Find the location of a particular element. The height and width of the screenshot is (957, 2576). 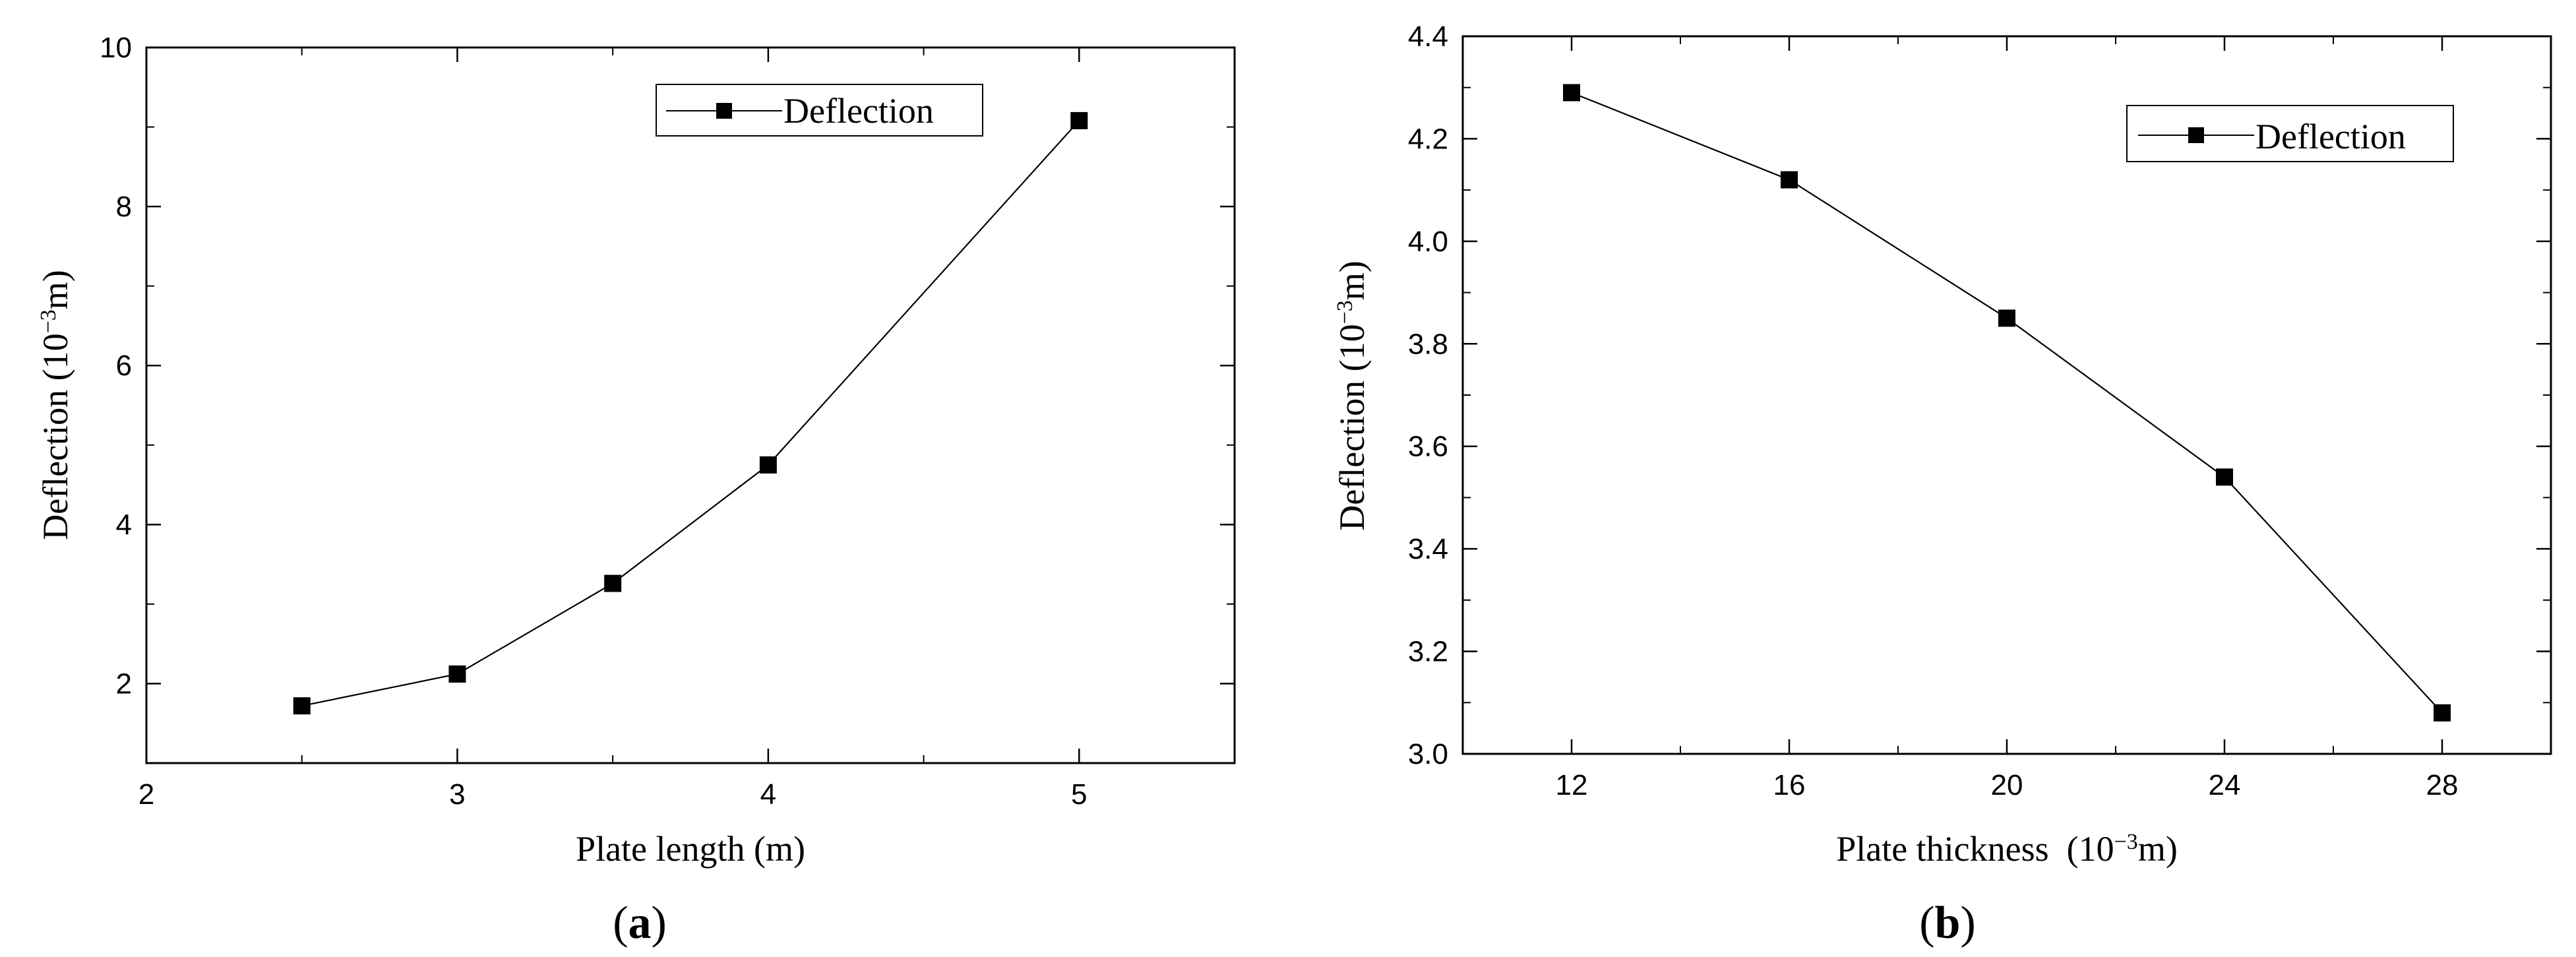

b-x-tick-label: 24 is located at coordinates (2225, 785).